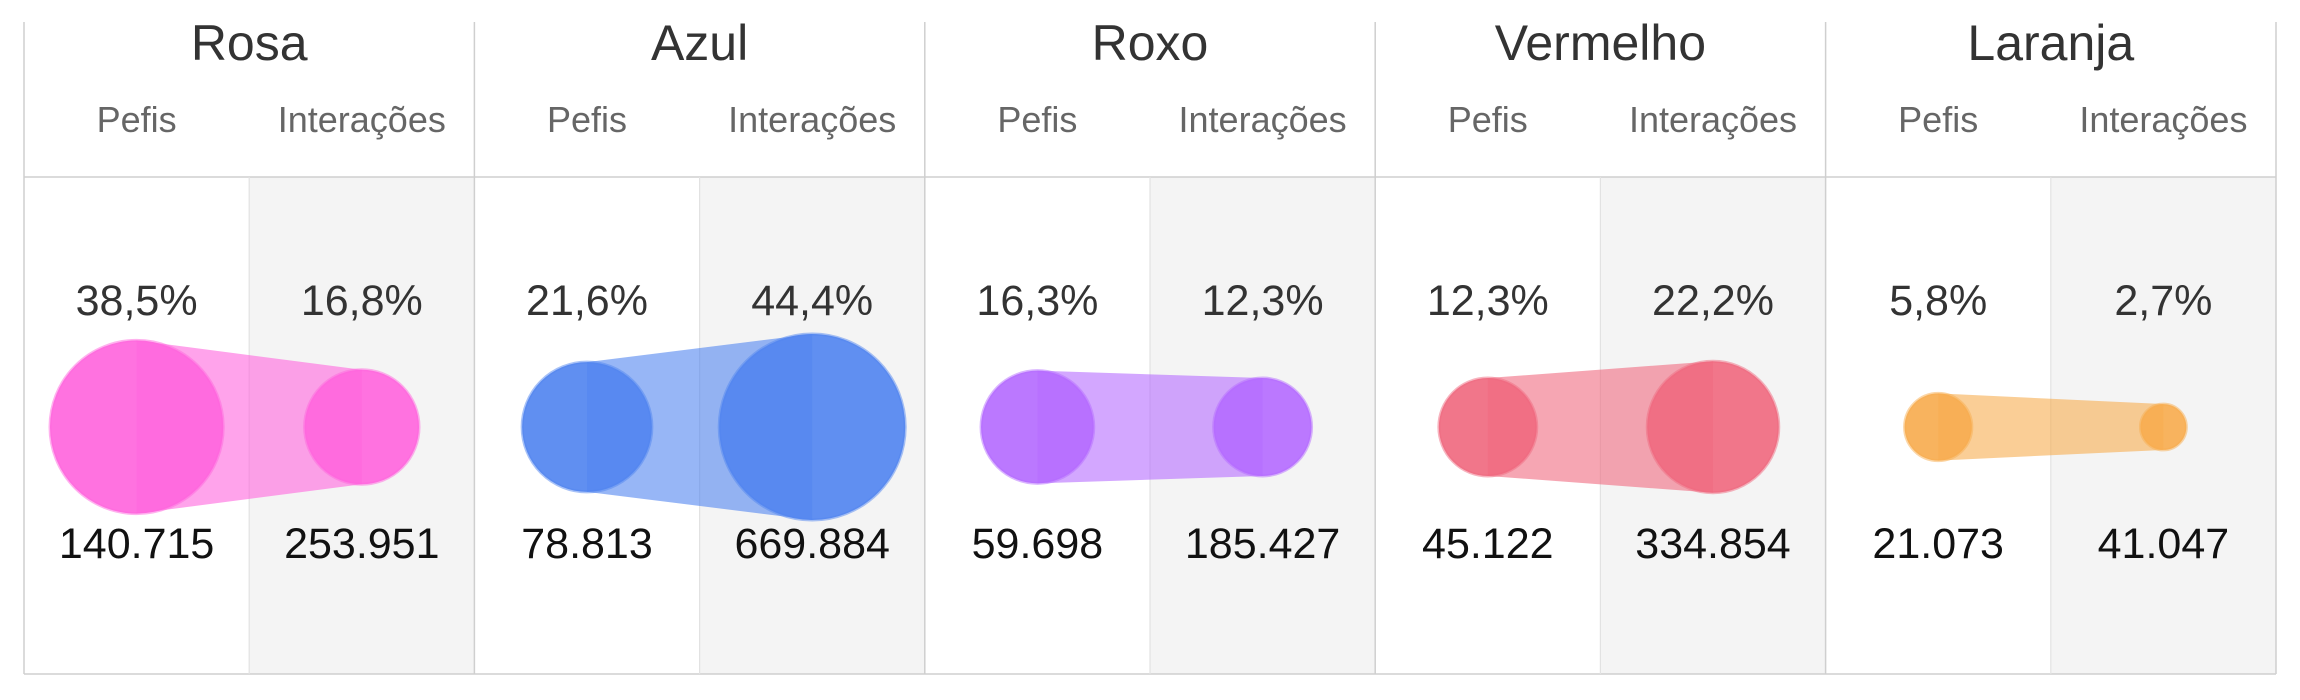 This screenshot has width=2300, height=700. What do you see at coordinates (1712, 544) in the screenshot?
I see `interacoes-value-label: 334.854` at bounding box center [1712, 544].